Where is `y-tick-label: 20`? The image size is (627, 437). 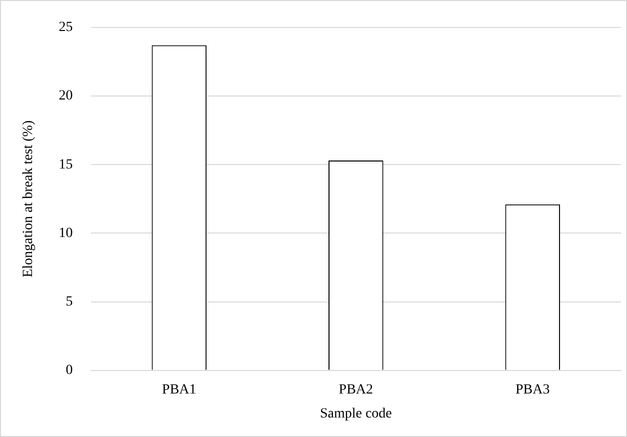
y-tick-label: 20 is located at coordinates (65, 96).